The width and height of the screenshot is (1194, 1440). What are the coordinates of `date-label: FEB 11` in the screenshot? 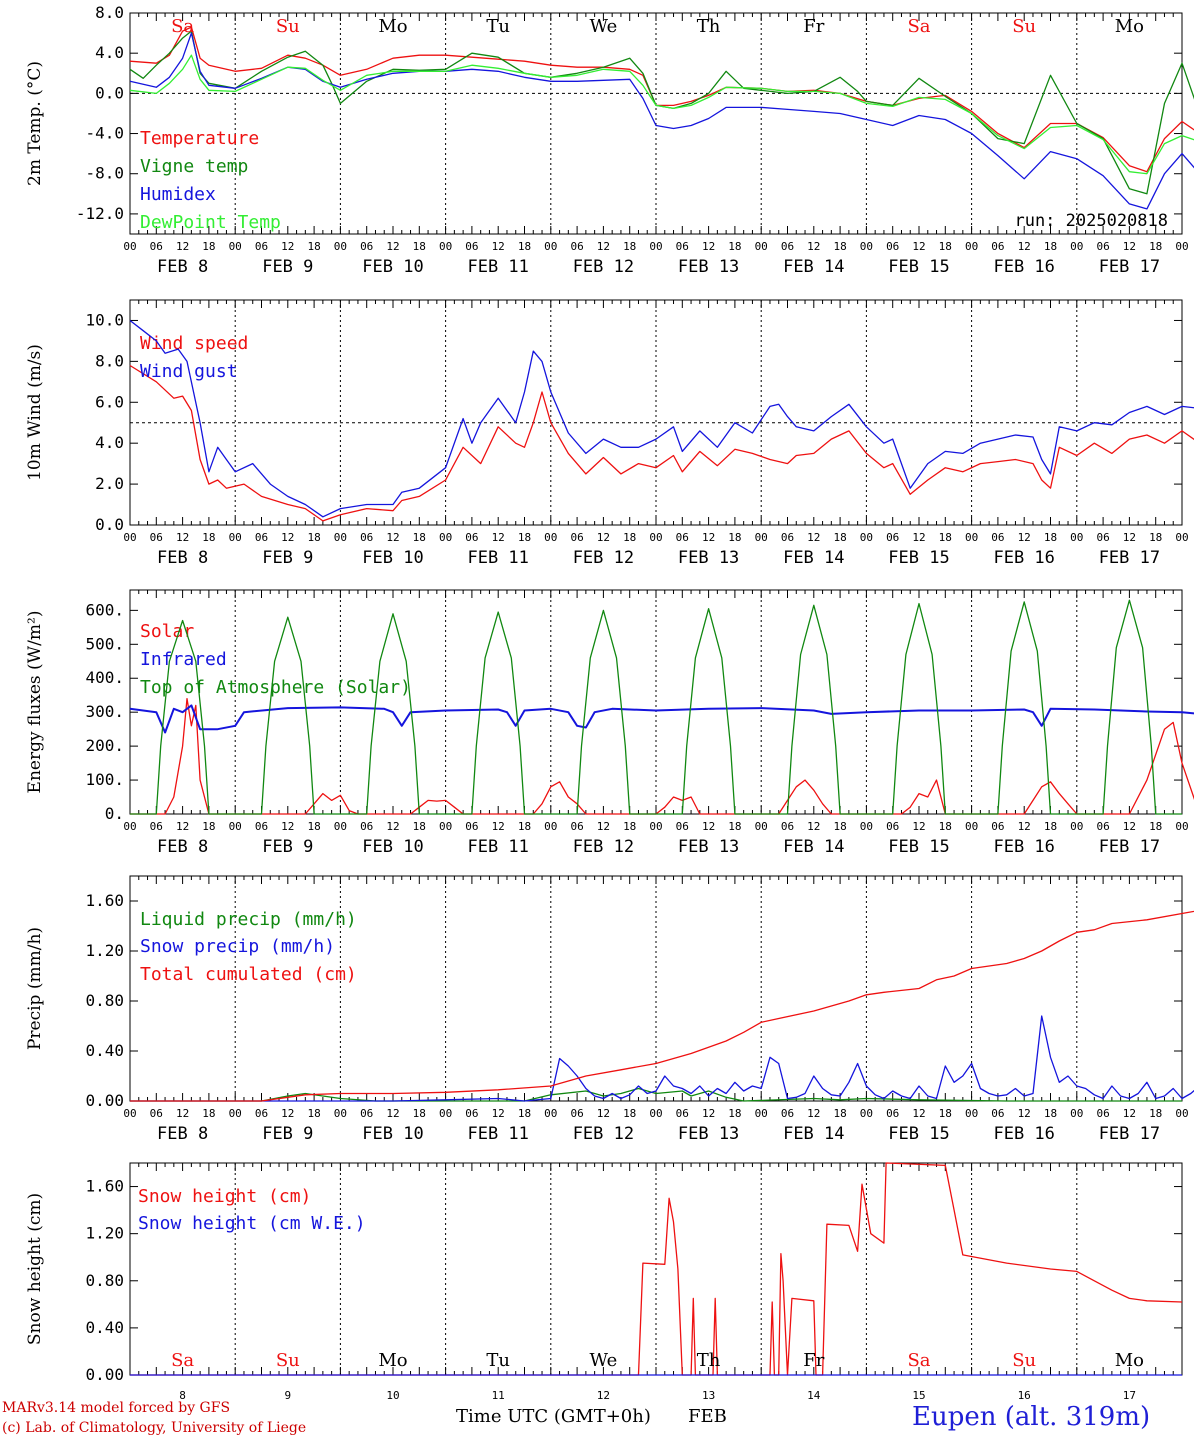 It's located at (497, 267).